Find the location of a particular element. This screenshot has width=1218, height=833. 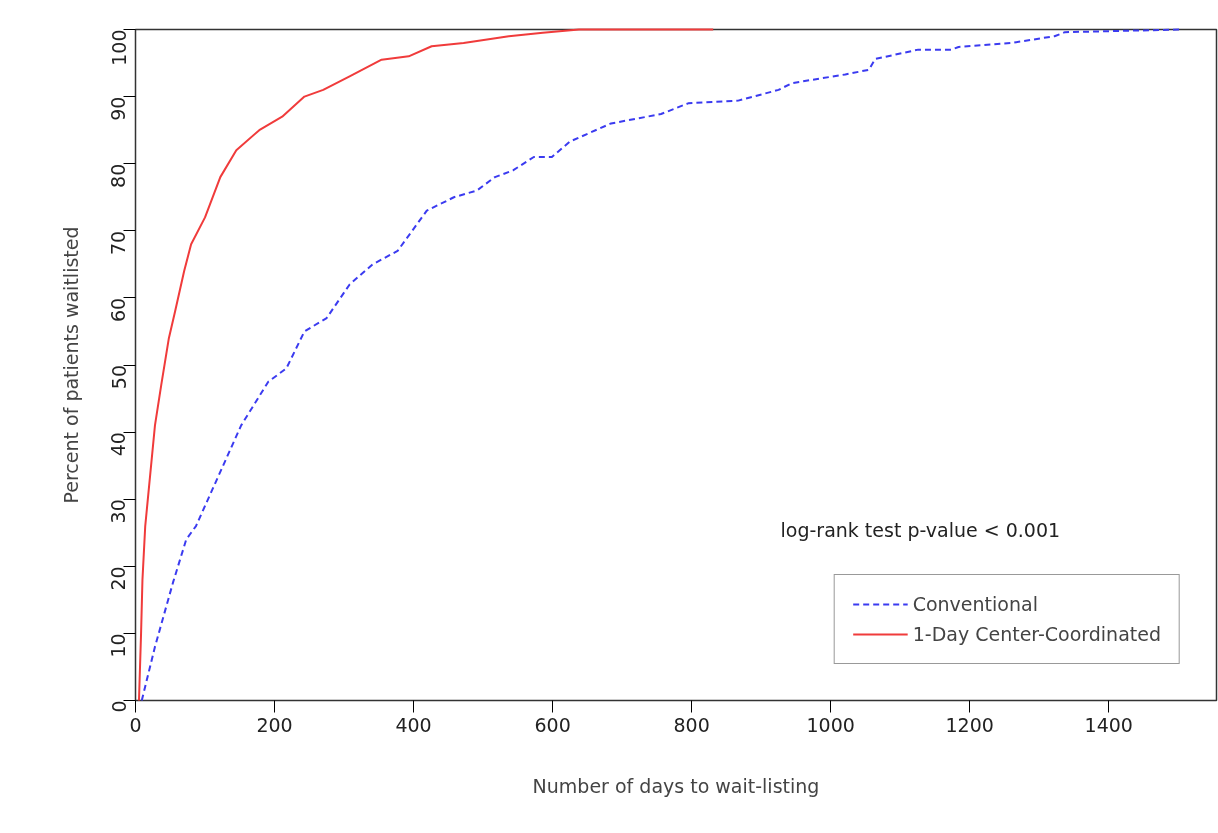

x-tick-label: 1200 is located at coordinates (969, 724).